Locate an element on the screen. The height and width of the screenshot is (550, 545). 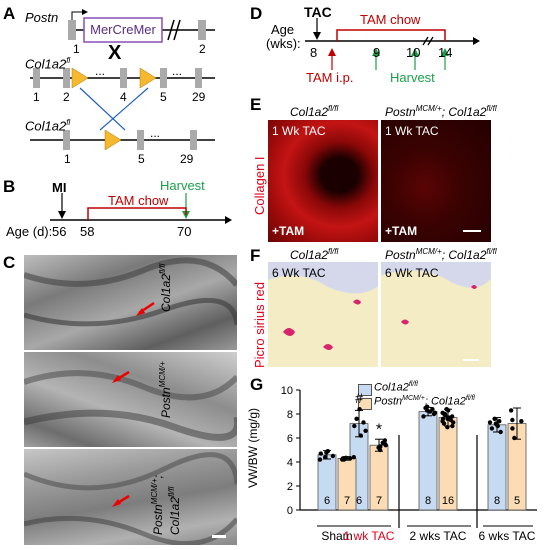
legend-label-control: Col1a2fl/fl is located at coordinates (396, 387).